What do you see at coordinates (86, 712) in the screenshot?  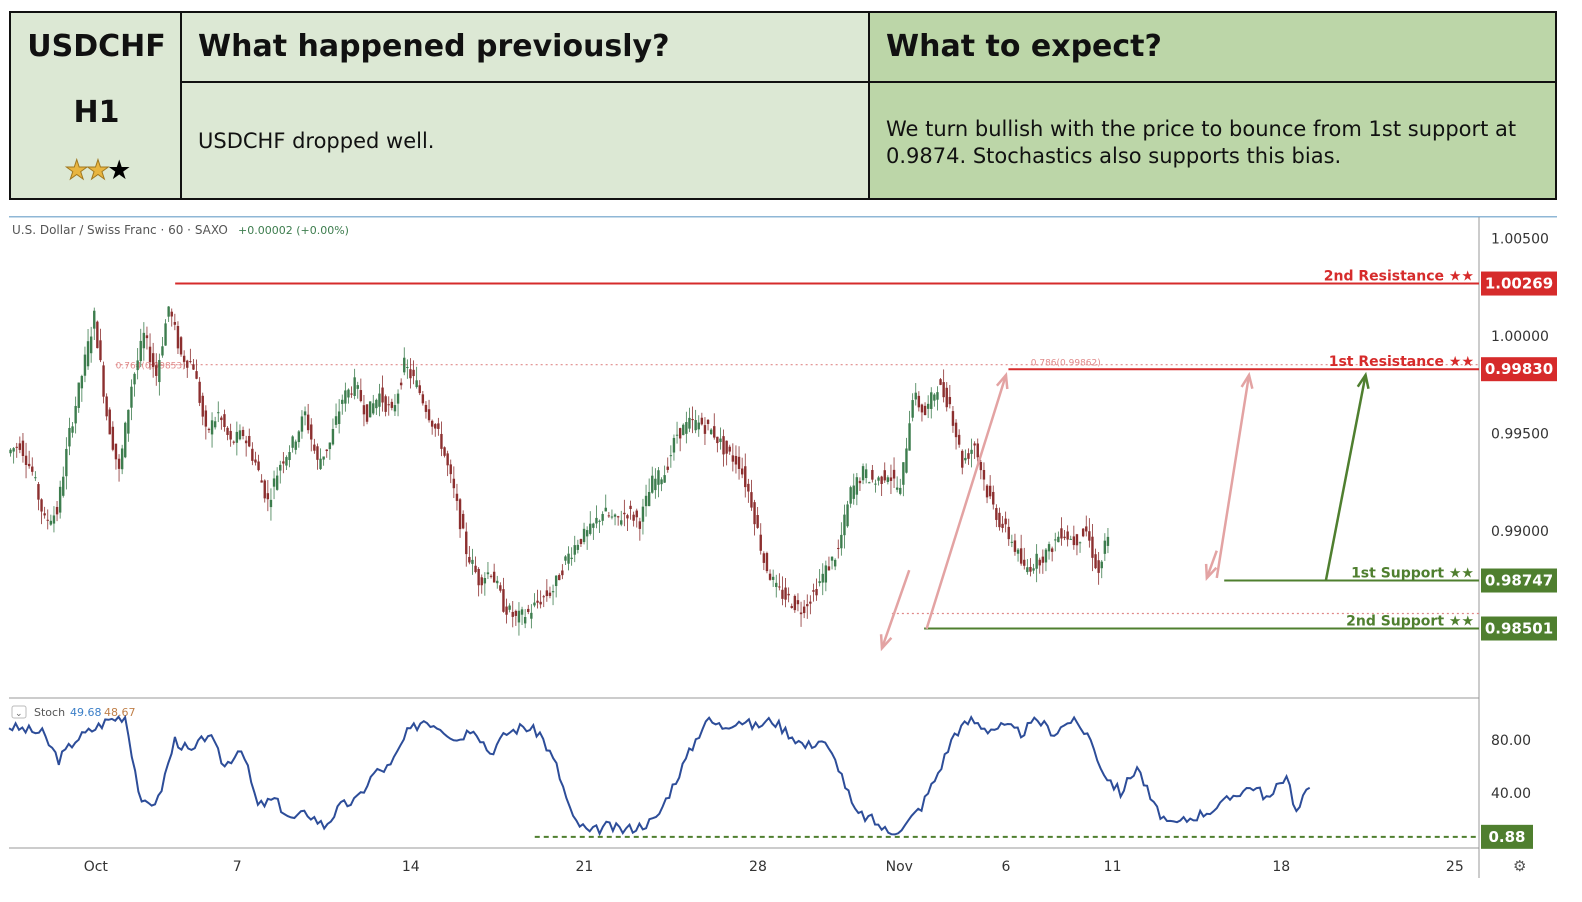 I see `stoch-k-value: 49.68` at bounding box center [86, 712].